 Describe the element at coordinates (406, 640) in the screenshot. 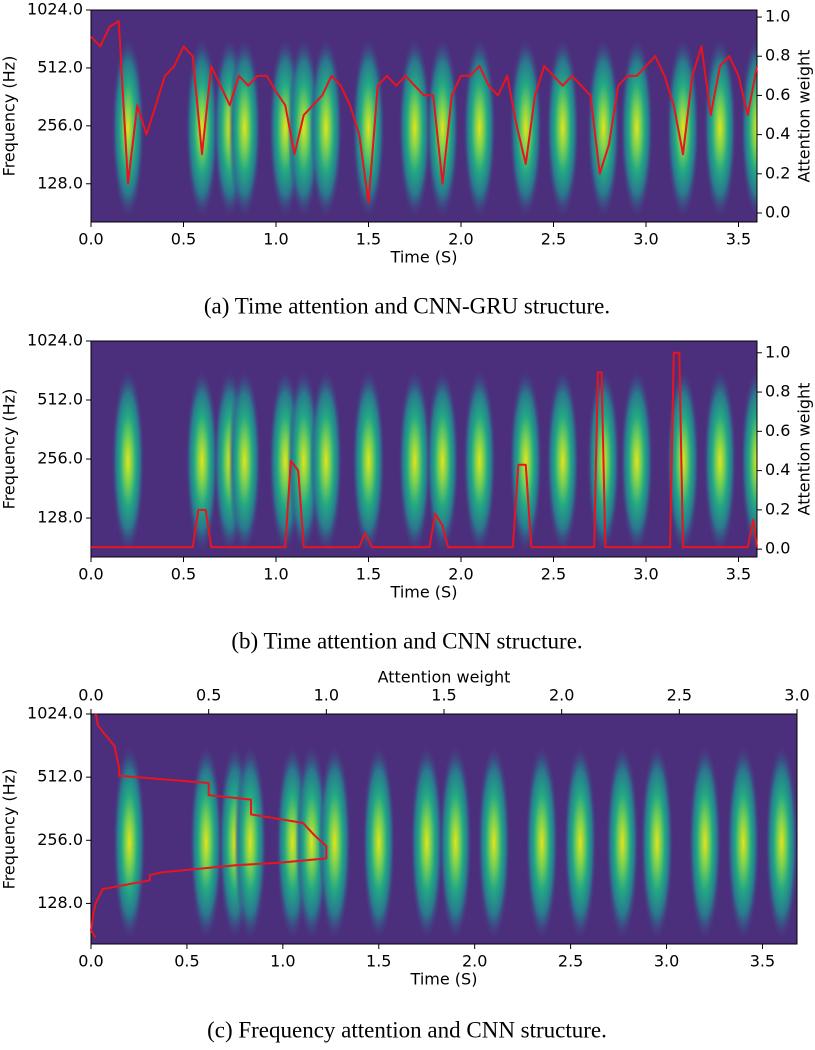

I see `caption: (b) Time attention and CNN structure.` at that location.